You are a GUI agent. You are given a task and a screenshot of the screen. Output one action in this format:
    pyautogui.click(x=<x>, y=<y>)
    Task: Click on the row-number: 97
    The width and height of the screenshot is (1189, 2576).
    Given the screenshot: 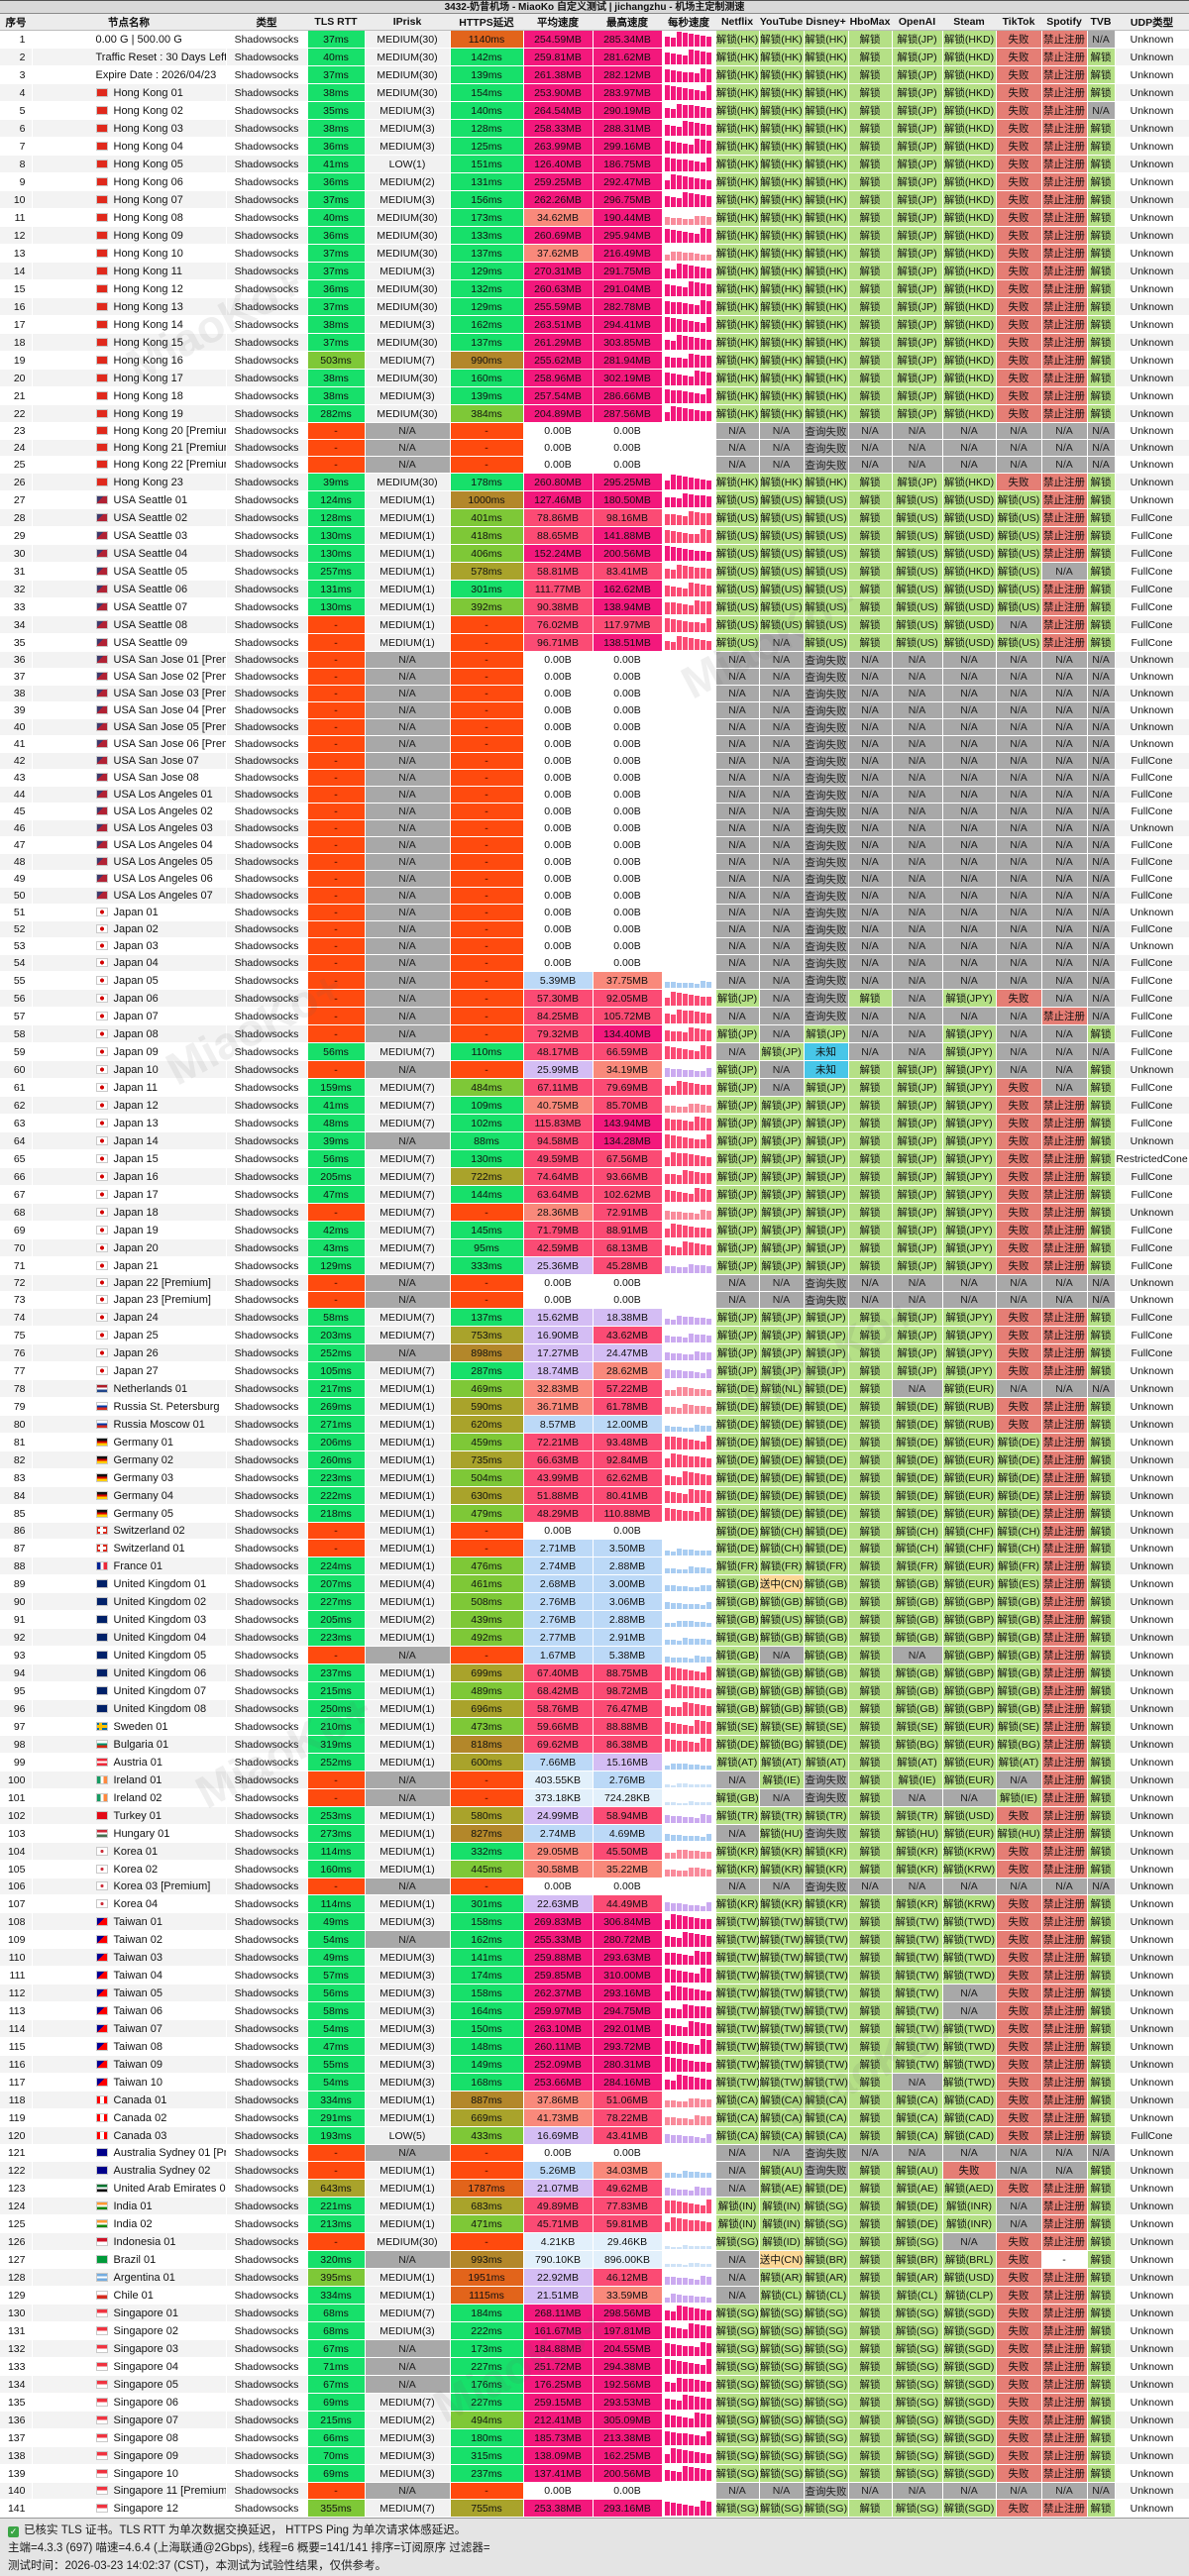 What is the action you would take?
    pyautogui.click(x=16, y=1726)
    